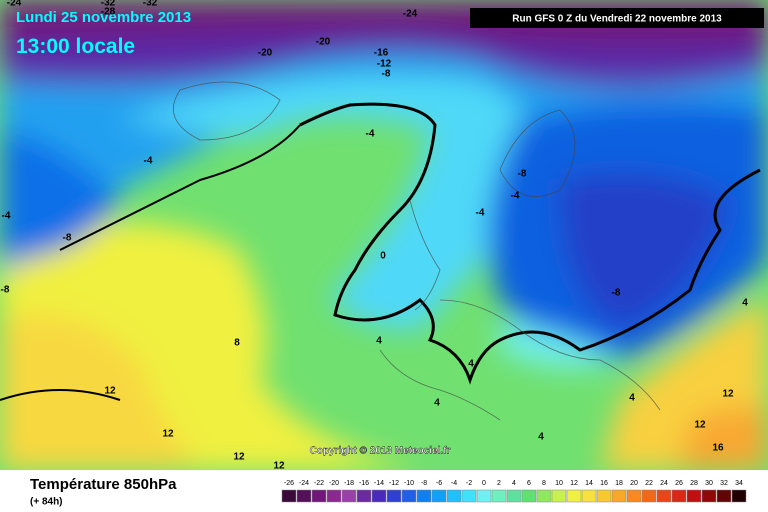 The width and height of the screenshot is (768, 512). What do you see at coordinates (499, 483) in the screenshot?
I see `legend-tick: 2` at bounding box center [499, 483].